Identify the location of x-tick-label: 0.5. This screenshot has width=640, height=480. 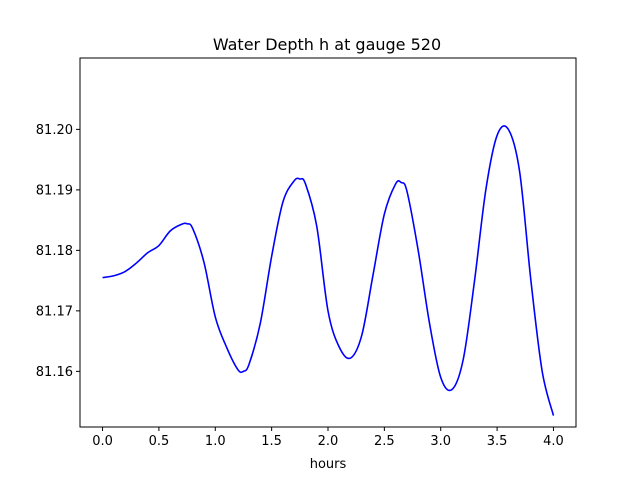
(159, 441).